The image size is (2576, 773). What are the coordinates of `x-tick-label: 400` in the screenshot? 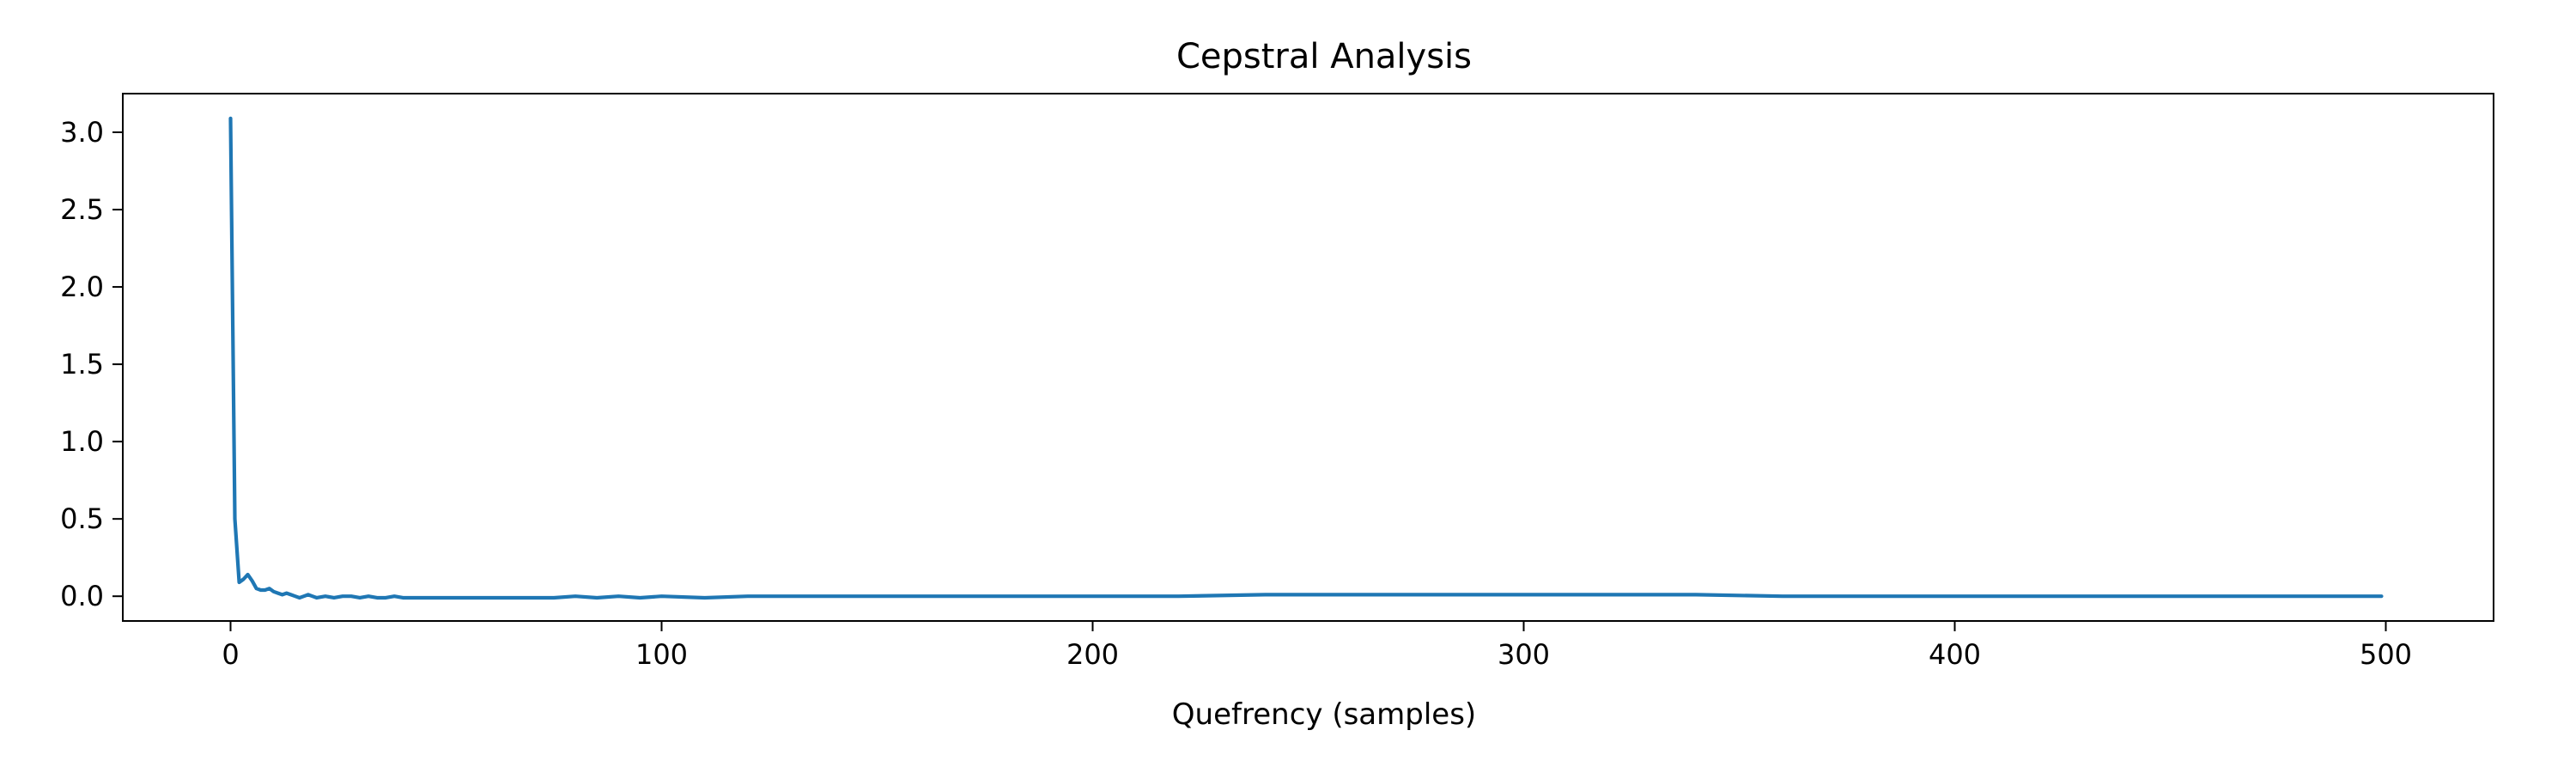 It's located at (1955, 654).